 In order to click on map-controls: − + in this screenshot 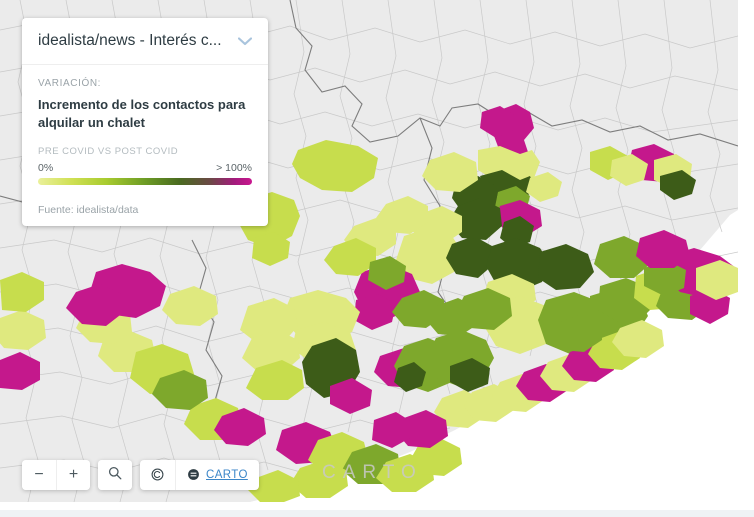, I will do `click(140, 475)`.